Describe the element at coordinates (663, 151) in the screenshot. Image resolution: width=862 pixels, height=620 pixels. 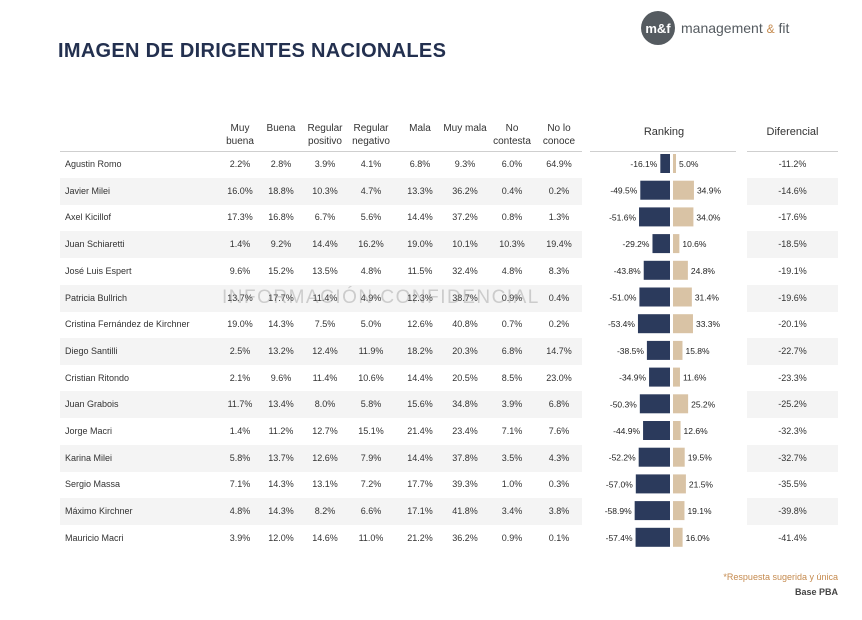
I see `ranking-divider` at that location.